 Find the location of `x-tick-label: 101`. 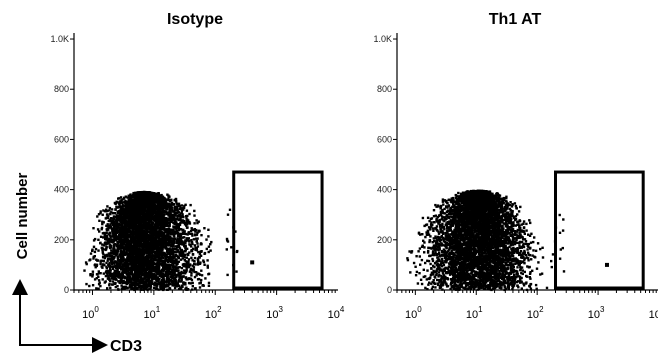

x-tick-label: 101 is located at coordinates (152, 313).